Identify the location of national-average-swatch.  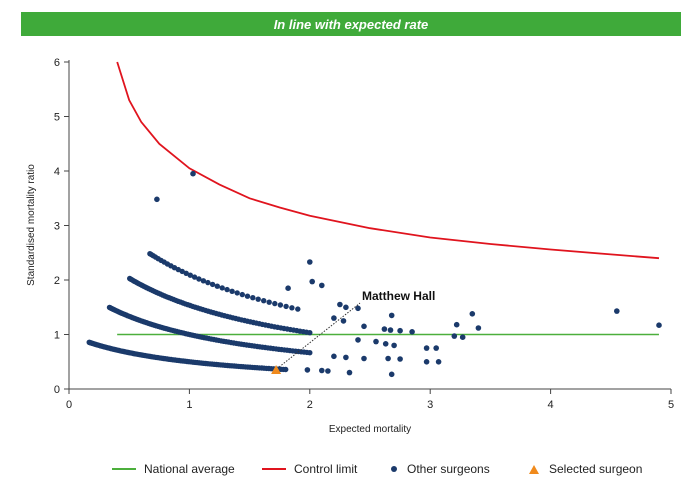
(124, 469).